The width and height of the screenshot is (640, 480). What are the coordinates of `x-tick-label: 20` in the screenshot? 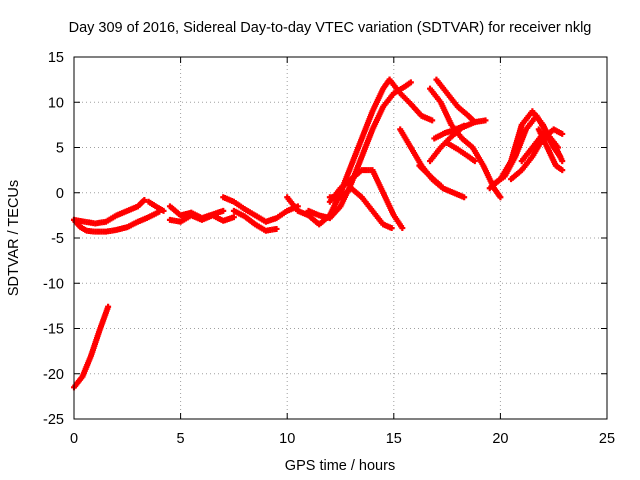 It's located at (500, 439).